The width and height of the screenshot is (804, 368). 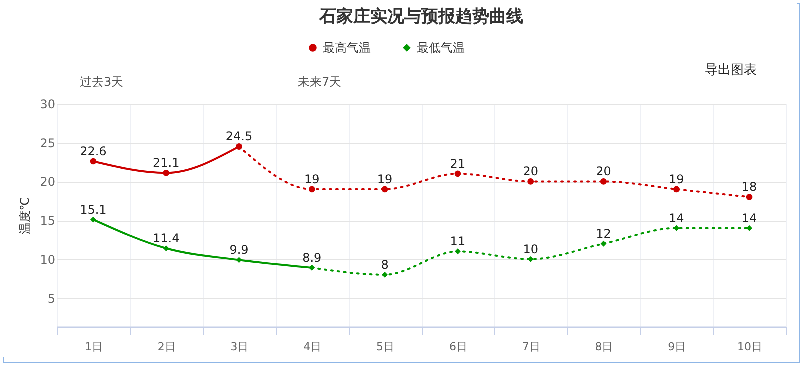 What do you see at coordinates (458, 347) in the screenshot?
I see `x-tick-label: 6日` at bounding box center [458, 347].